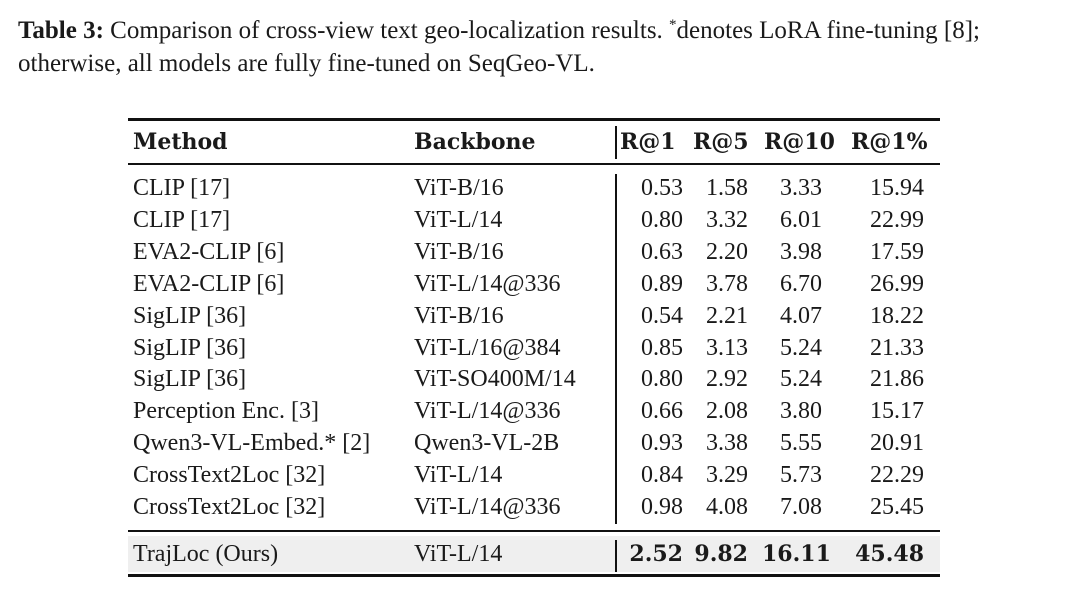 The image size is (1068, 597). What do you see at coordinates (801, 188) in the screenshot?
I see `cell-r10: 3.33` at bounding box center [801, 188].